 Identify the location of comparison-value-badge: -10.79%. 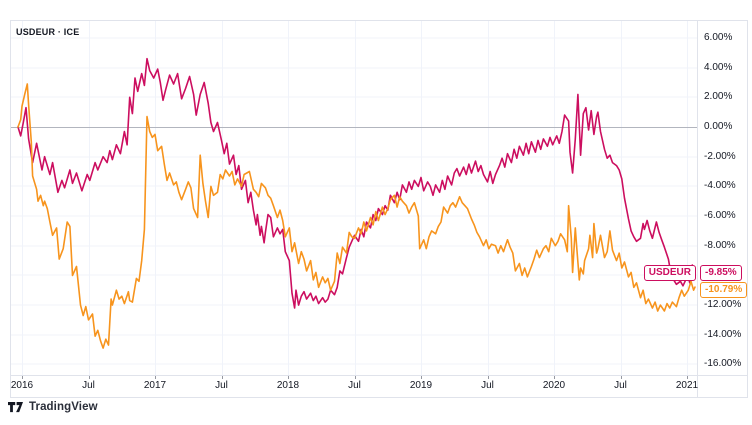
(724, 290).